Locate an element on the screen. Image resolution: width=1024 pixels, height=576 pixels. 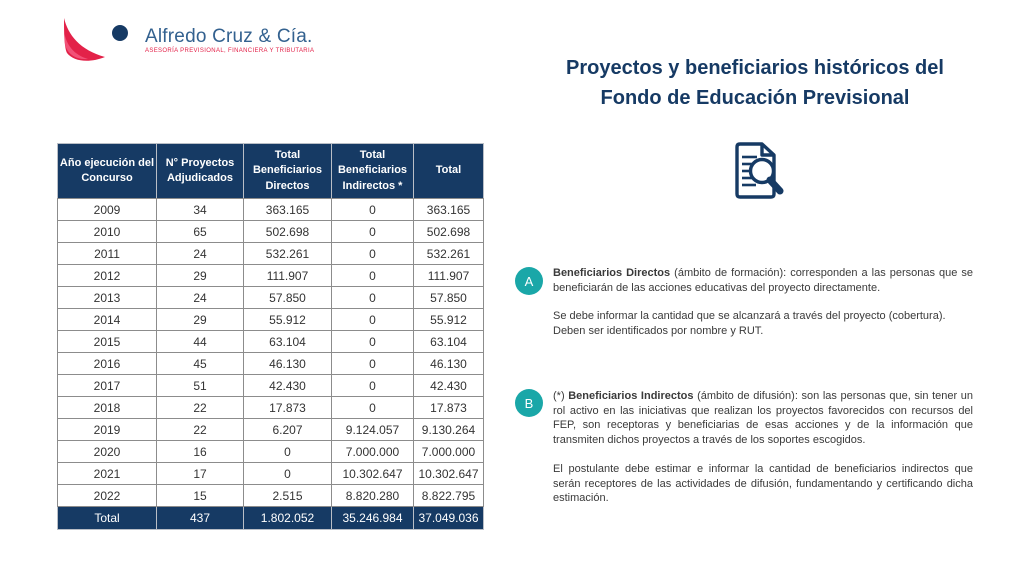
table-row: 2013 24 57.850 0 57.850 is located at coordinates (270, 297).